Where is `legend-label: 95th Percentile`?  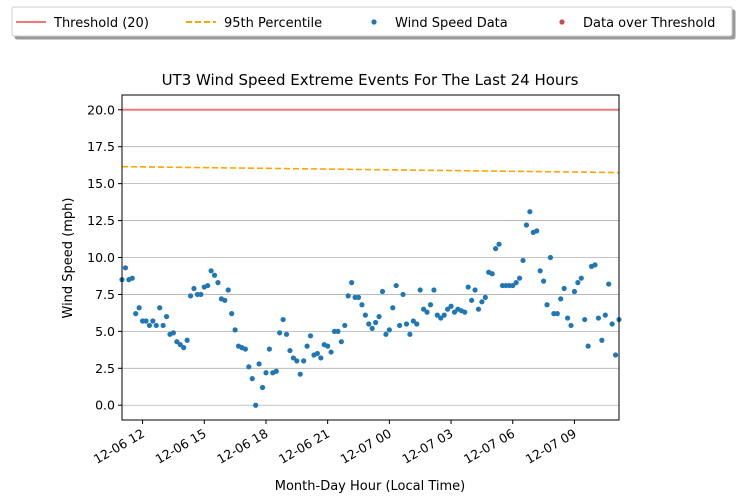
legend-label: 95th Percentile is located at coordinates (273, 23).